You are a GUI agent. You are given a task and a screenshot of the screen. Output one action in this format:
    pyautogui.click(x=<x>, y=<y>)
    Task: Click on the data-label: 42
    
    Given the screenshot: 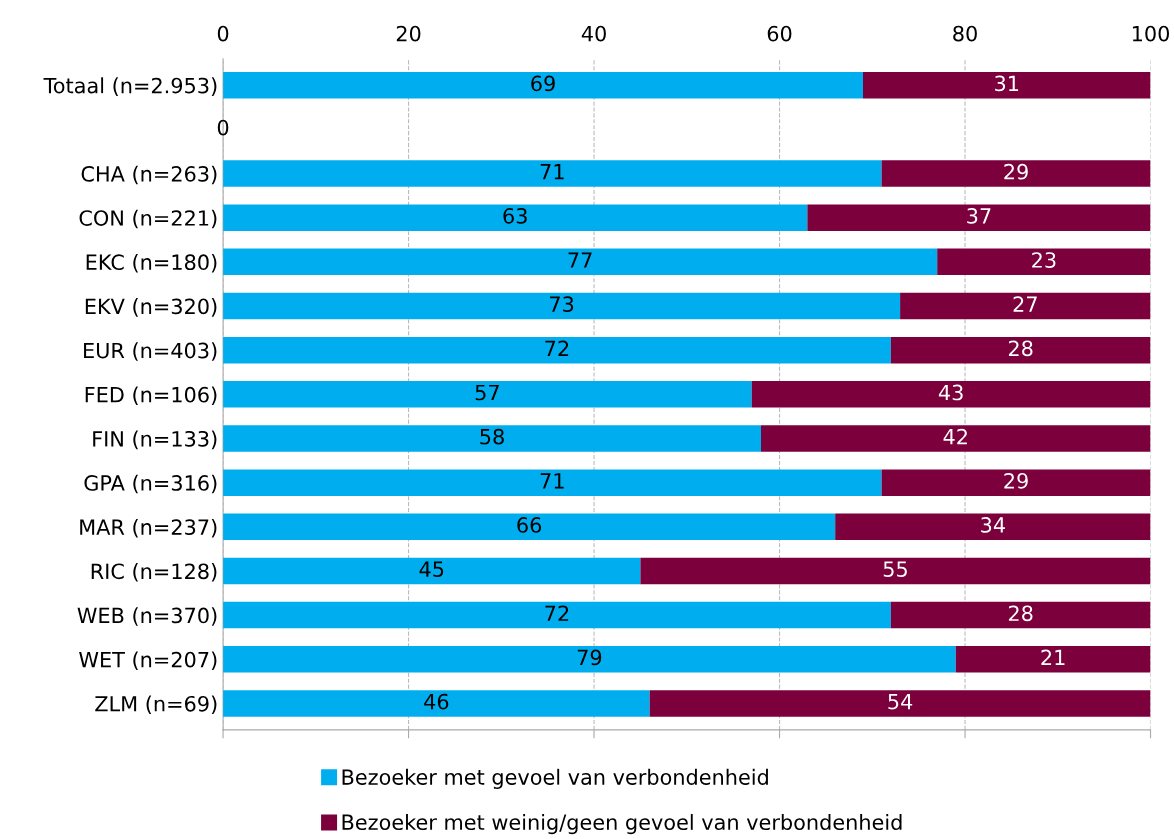 What is the action you would take?
    pyautogui.click(x=955, y=436)
    